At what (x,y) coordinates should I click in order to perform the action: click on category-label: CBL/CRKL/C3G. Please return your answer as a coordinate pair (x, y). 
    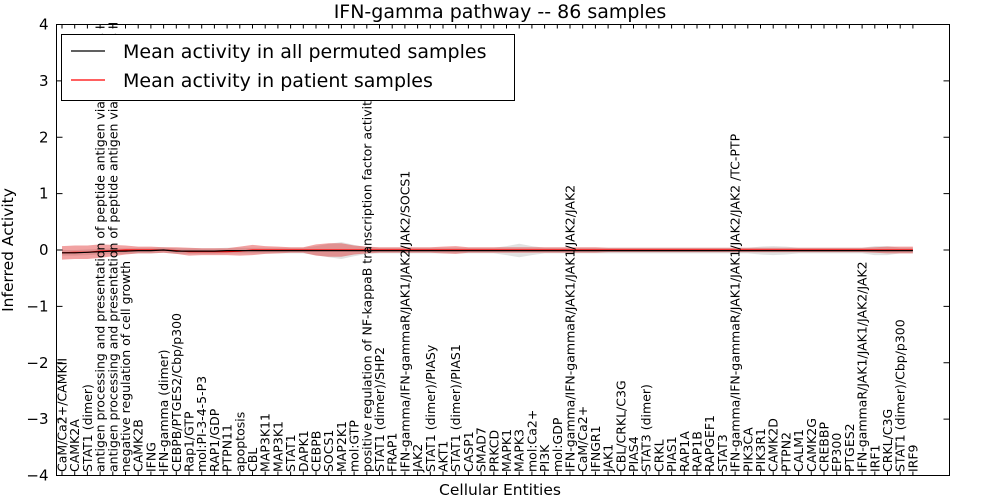
    Looking at the image, I should click on (620, 426).